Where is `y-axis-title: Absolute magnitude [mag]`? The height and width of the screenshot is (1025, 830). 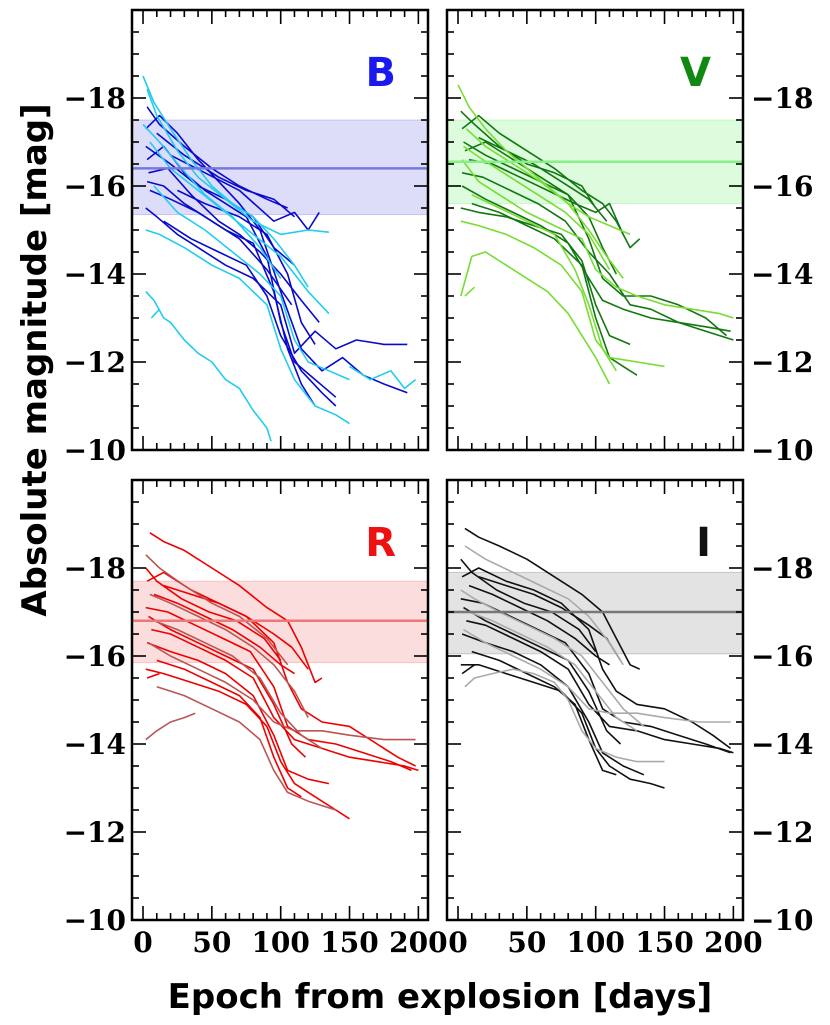 y-axis-title: Absolute magnitude [mag] is located at coordinates (35, 359).